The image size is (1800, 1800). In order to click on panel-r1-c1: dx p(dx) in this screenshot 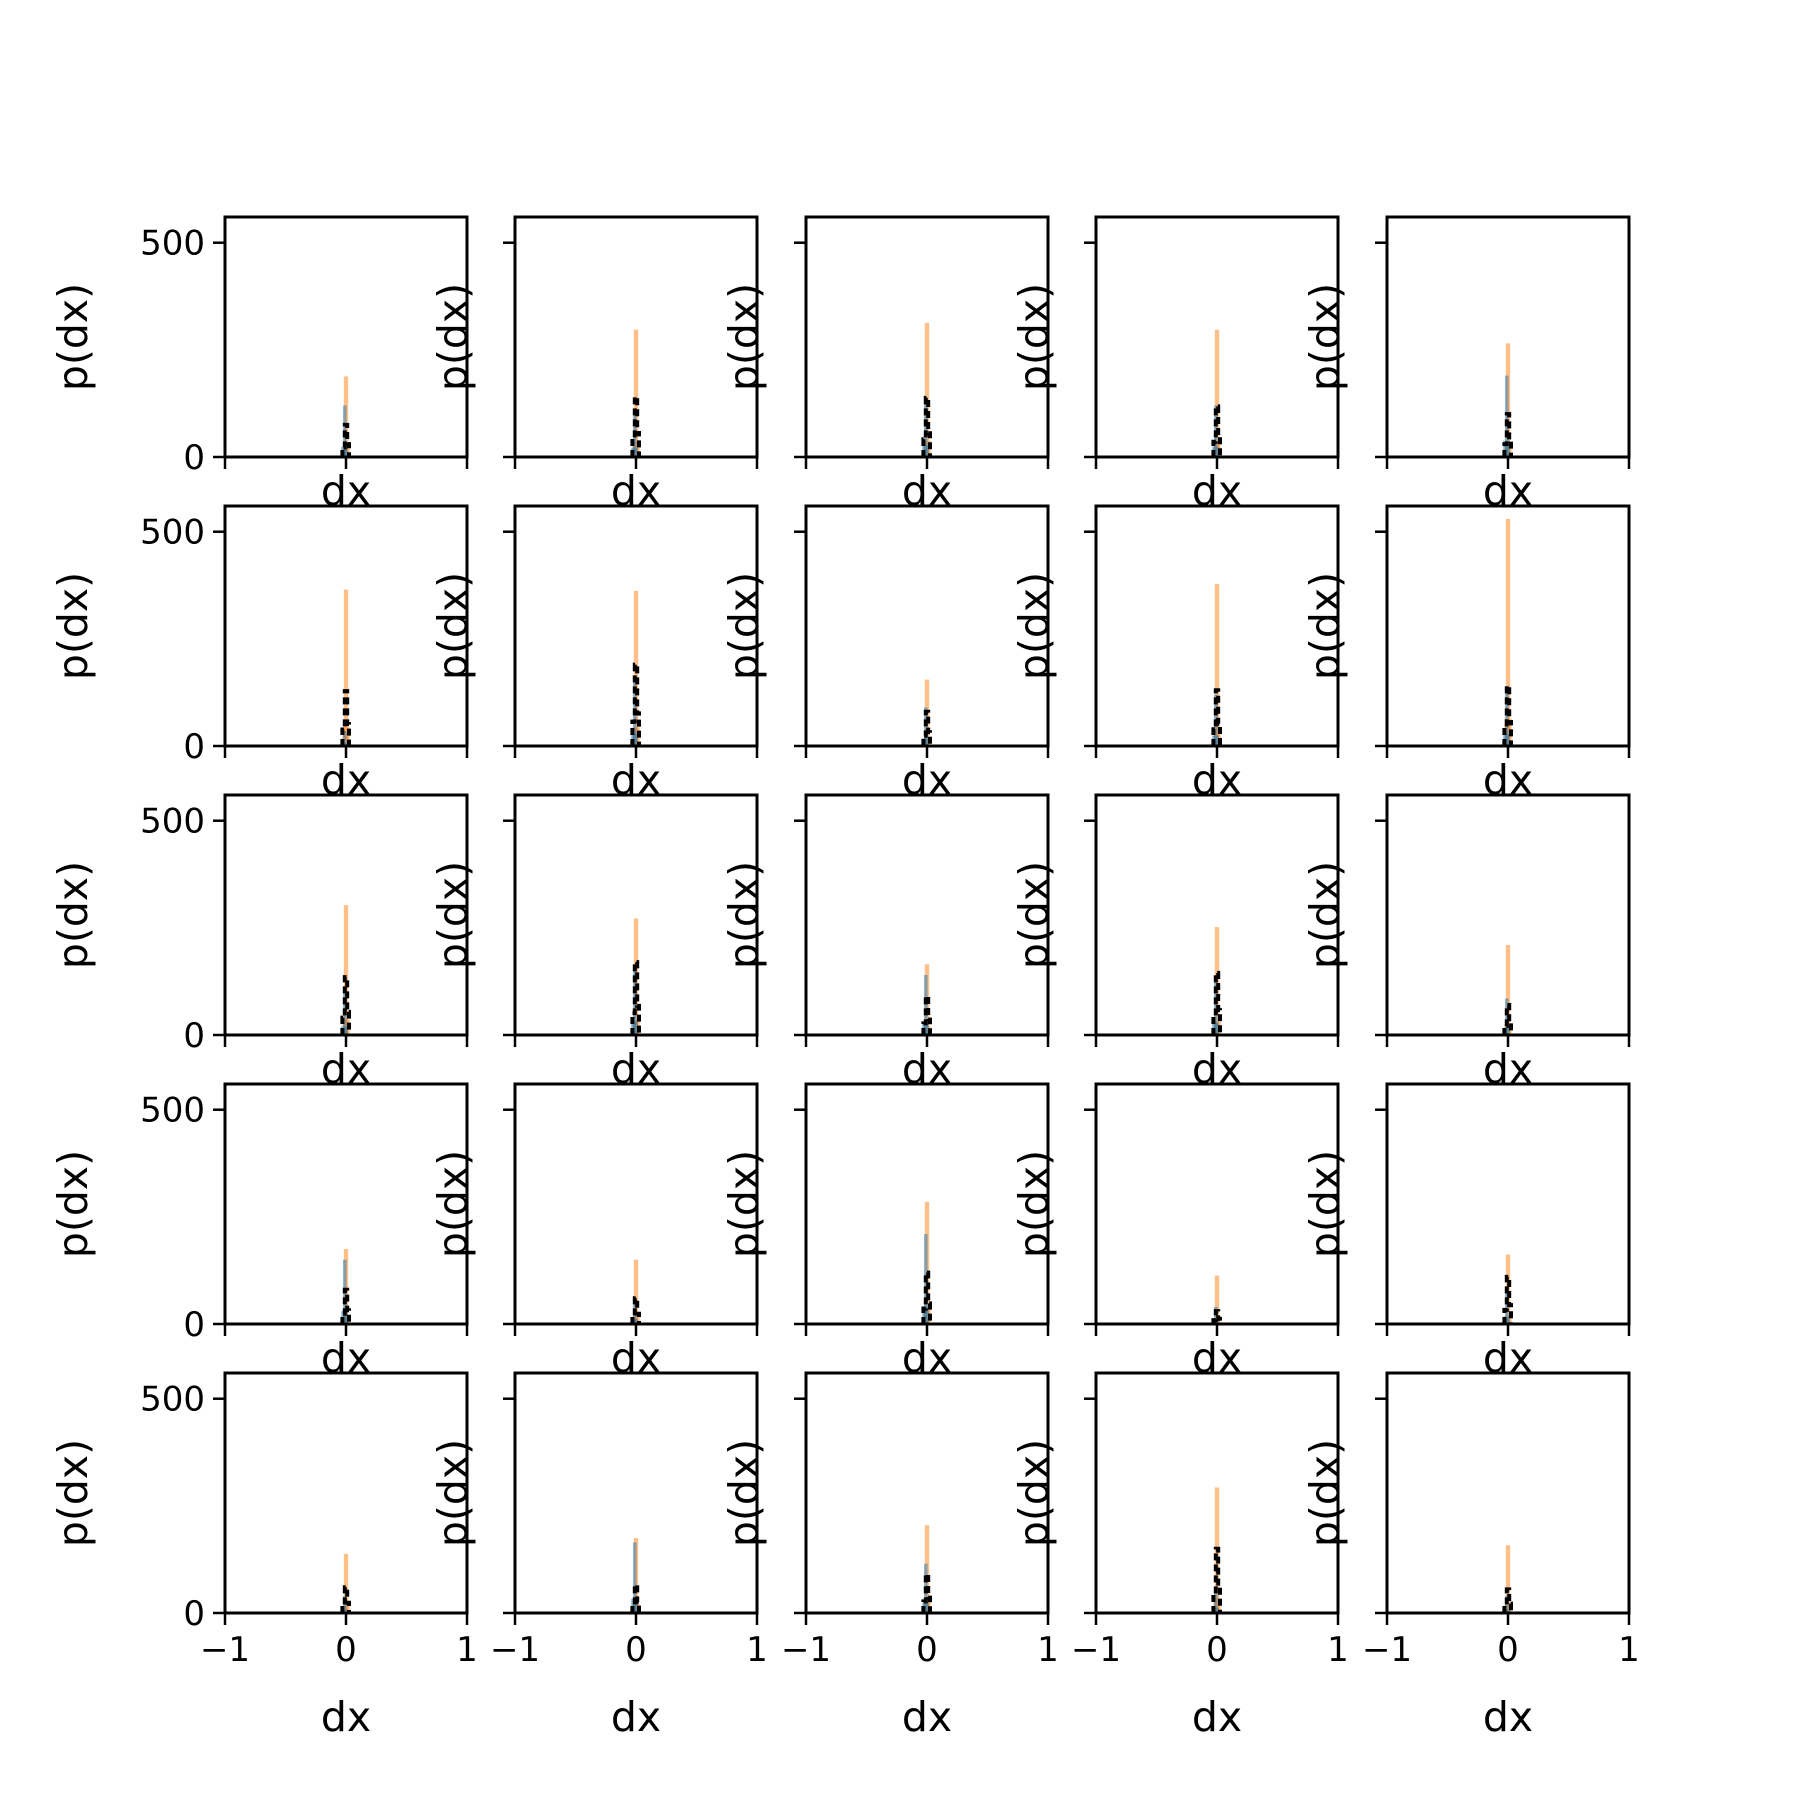, I will do `click(594, 654)`.